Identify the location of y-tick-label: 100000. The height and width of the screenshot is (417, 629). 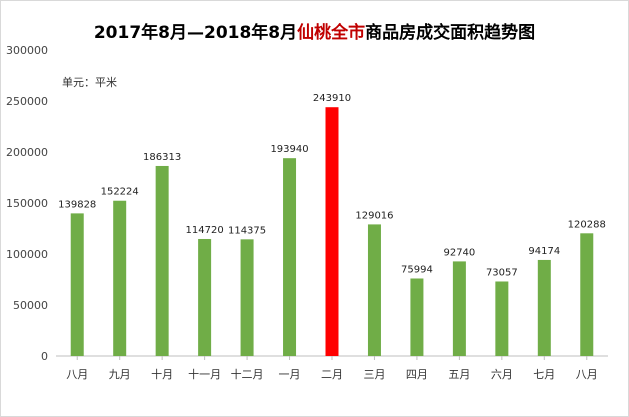
(27, 254).